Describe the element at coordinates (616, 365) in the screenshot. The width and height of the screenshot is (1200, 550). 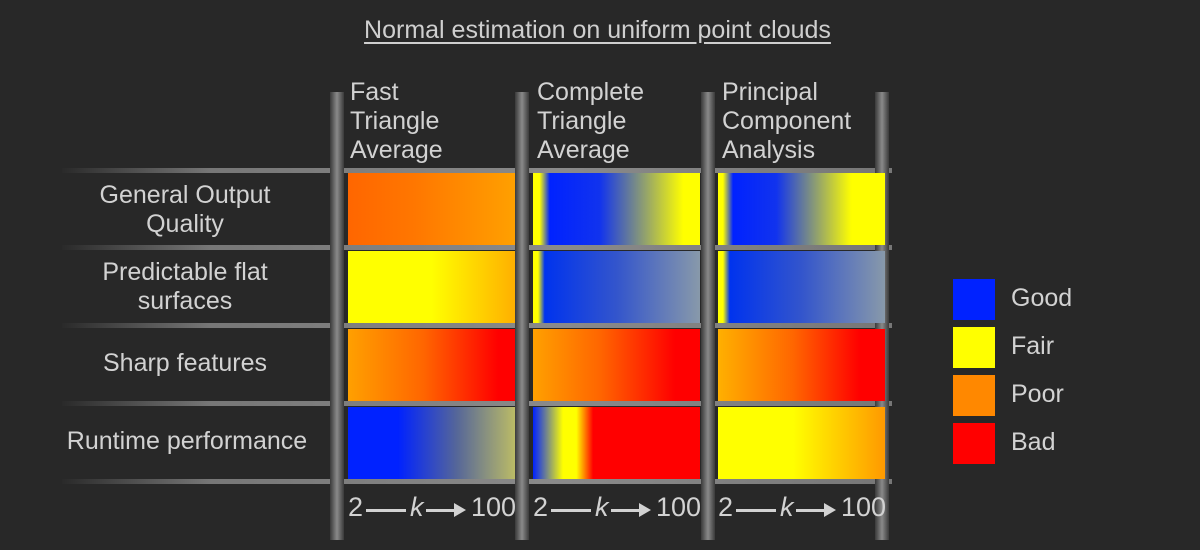
I see `cell-r2-c1` at that location.